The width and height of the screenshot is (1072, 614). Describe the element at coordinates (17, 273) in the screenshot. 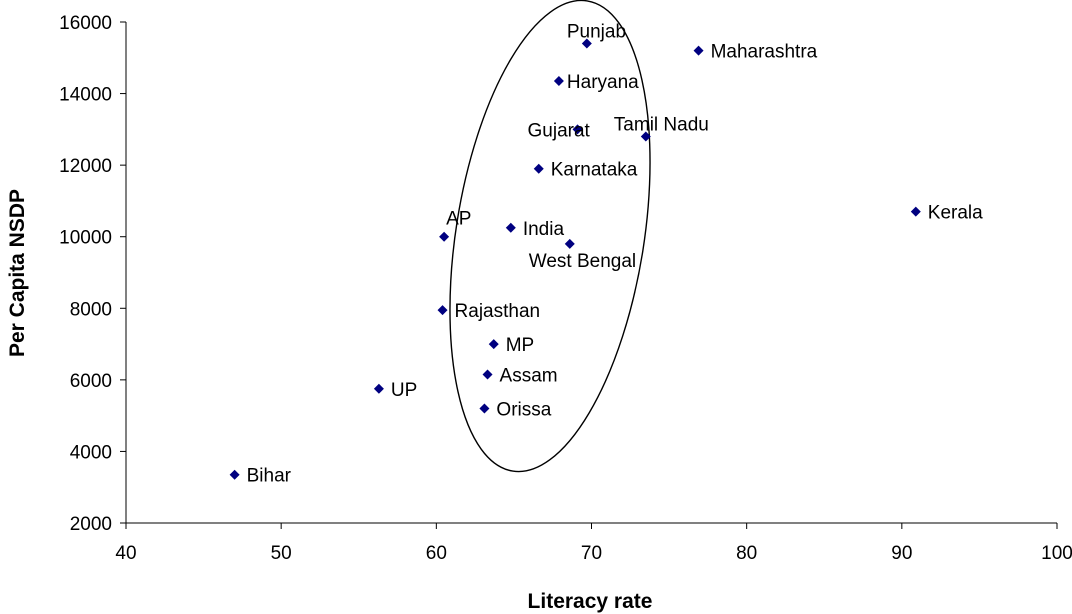

I see `y-axis-title: Per Capita NSDP` at that location.